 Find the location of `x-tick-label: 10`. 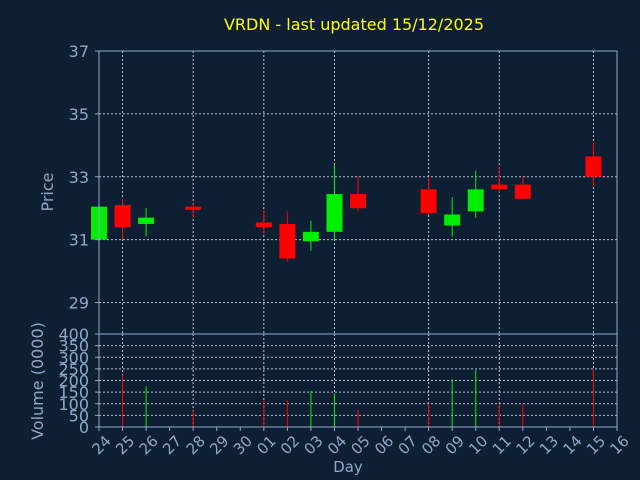

x-tick-label: 10 is located at coordinates (478, 445).